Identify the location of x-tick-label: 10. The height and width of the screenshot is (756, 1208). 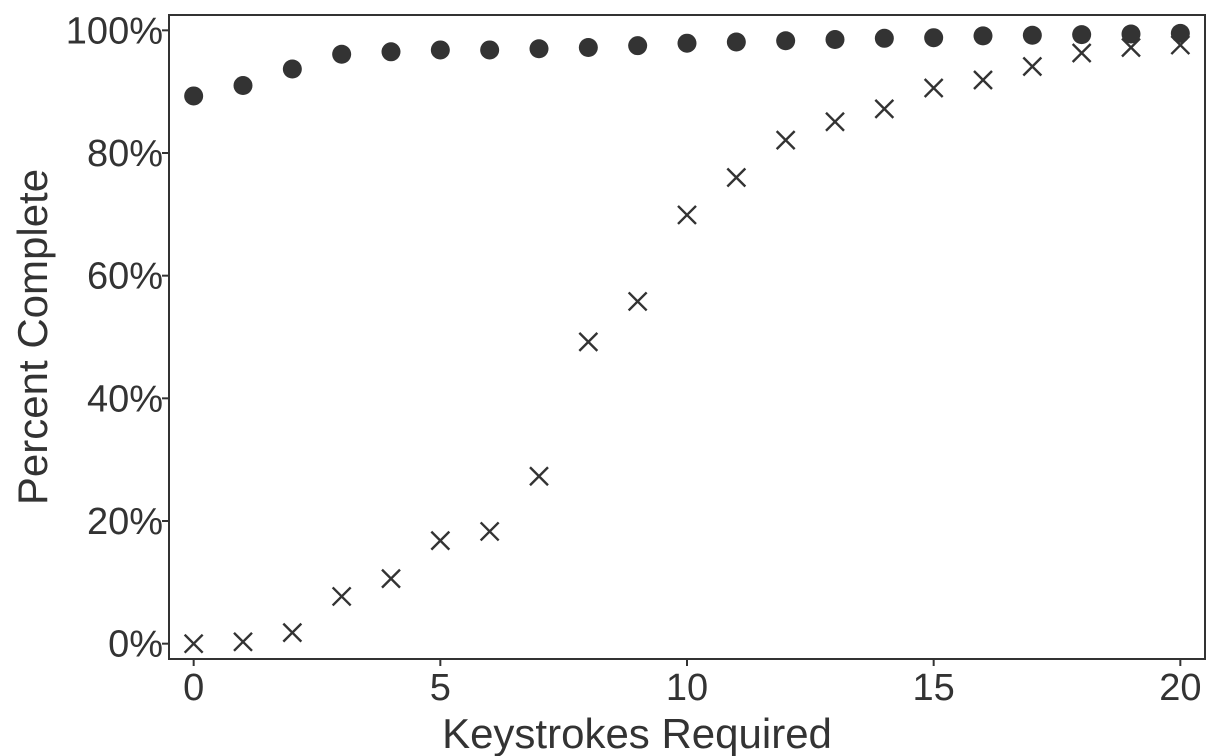
(687, 688).